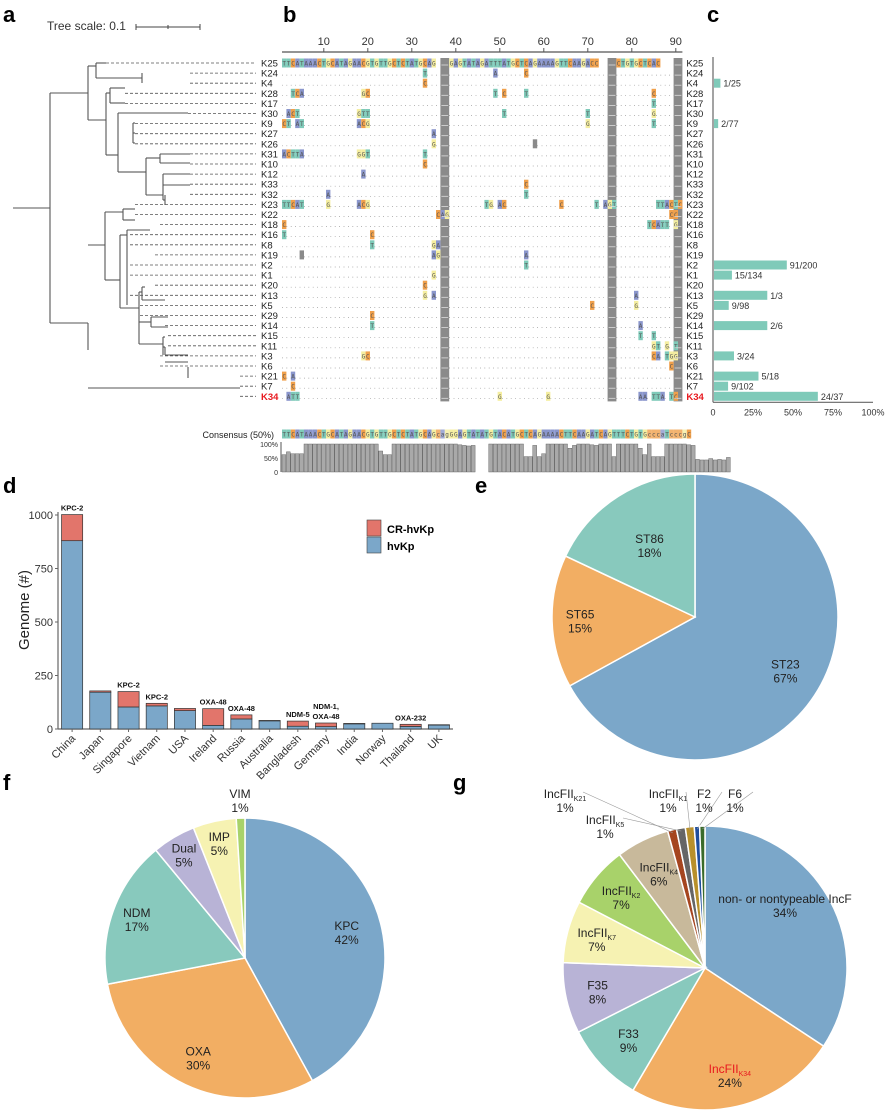 The height and width of the screenshot is (1110, 885). Describe the element at coordinates (269, 134) in the screenshot. I see `tree-leaf-label: K27` at that location.